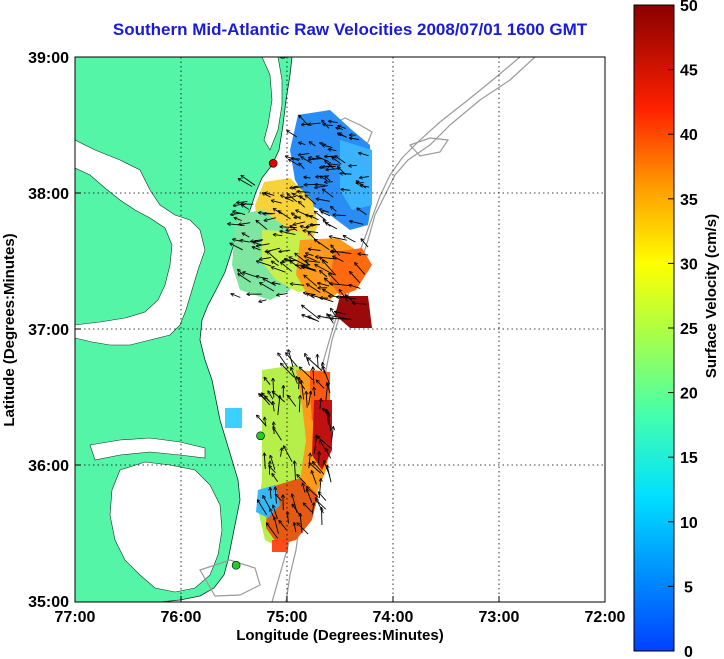  What do you see at coordinates (689, 71) in the screenshot?
I see `colorbar-tick-label: 45` at bounding box center [689, 71].